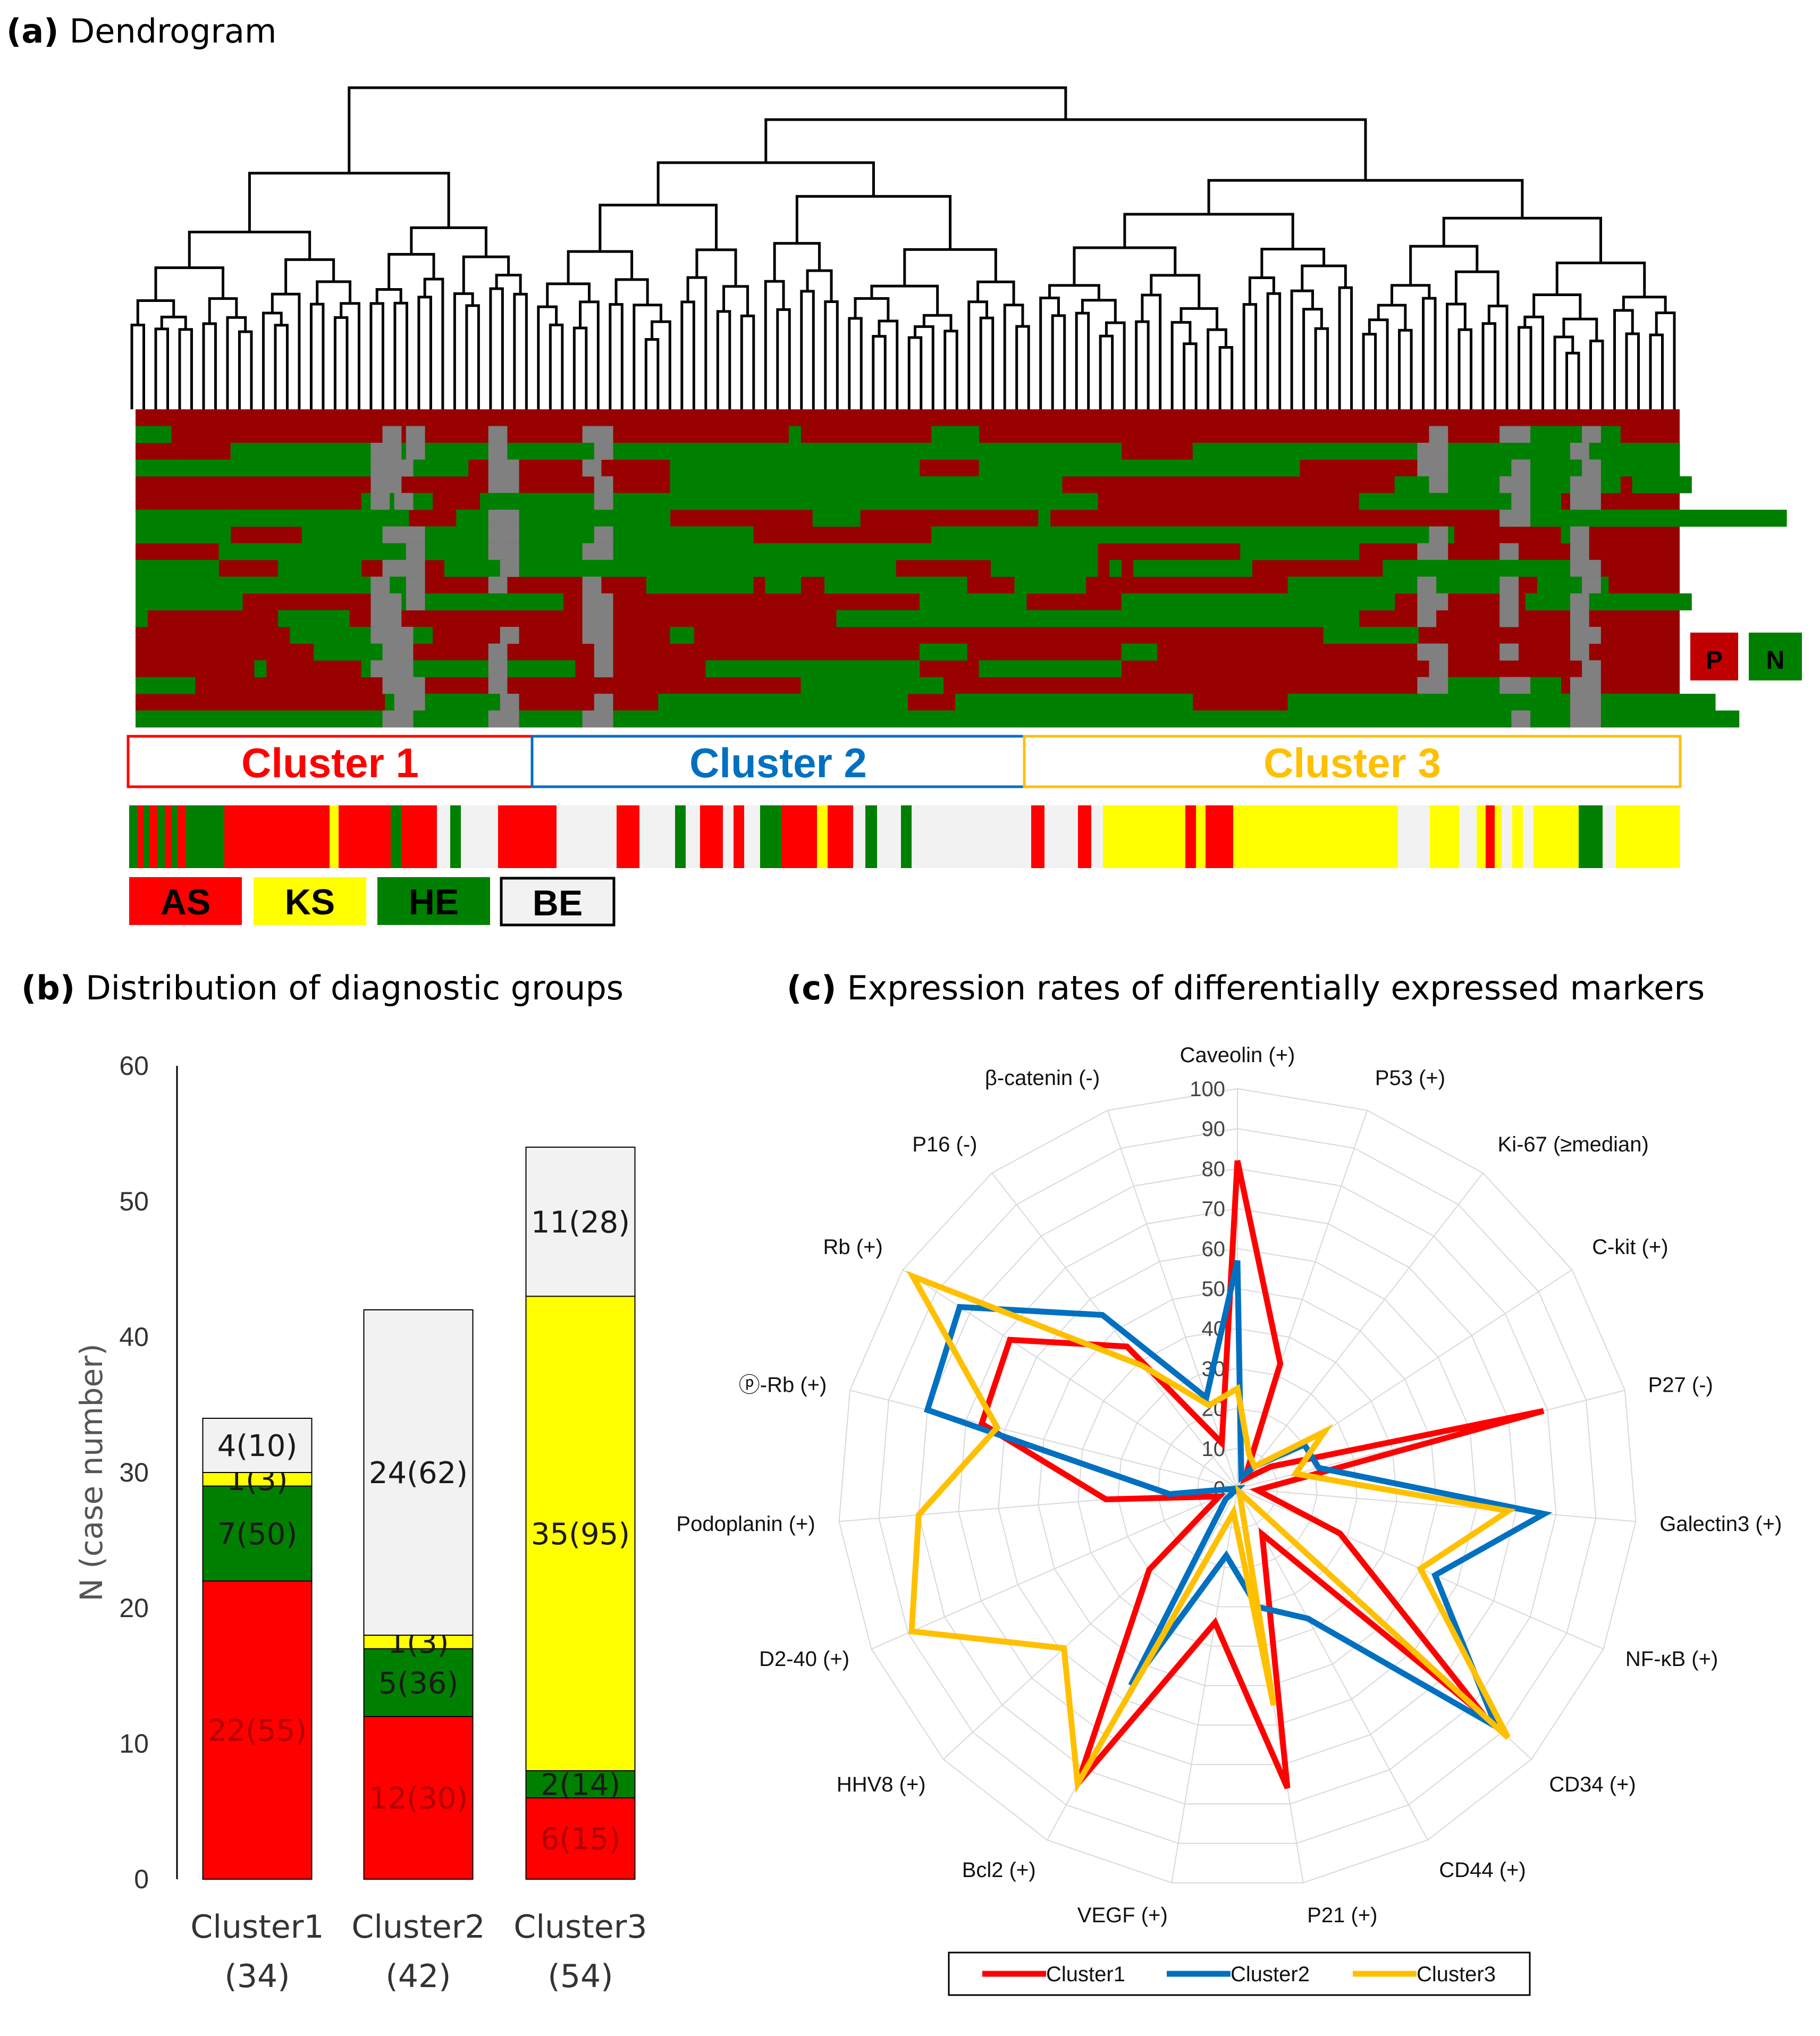  I want to click on panel-a-title-text: Dendrogram, so click(173, 31).